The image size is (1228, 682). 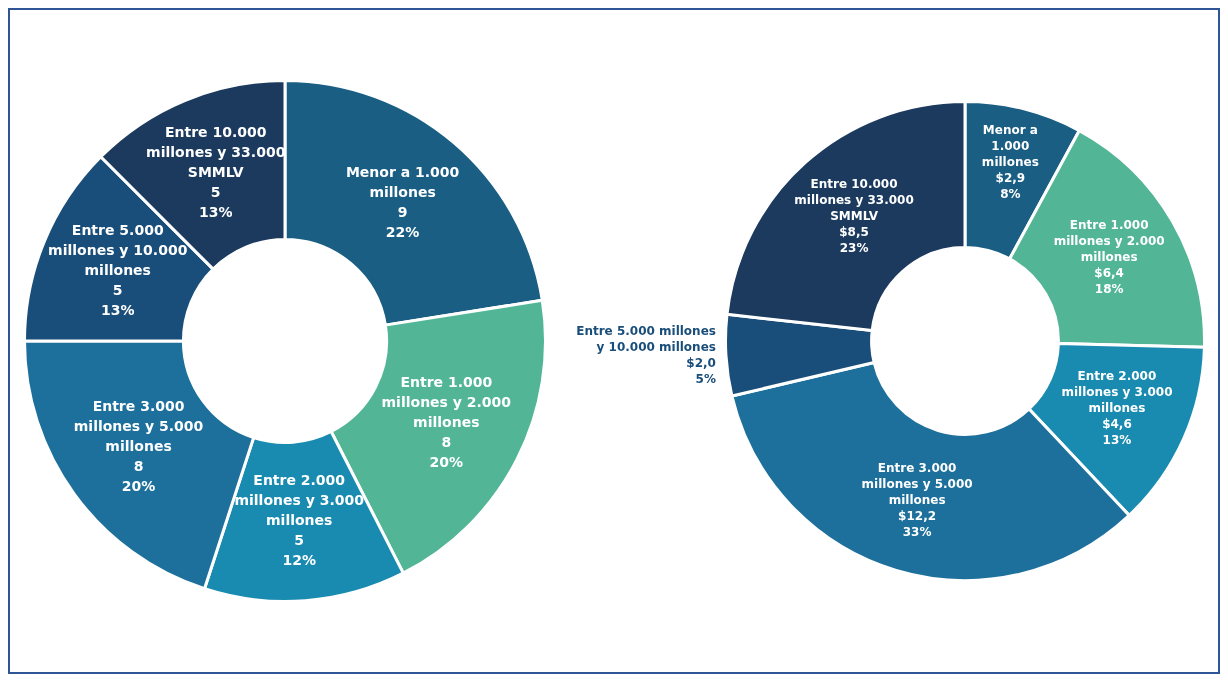 What do you see at coordinates (916, 523) in the screenshot?
I see `data-label: $12,2 33%` at bounding box center [916, 523].